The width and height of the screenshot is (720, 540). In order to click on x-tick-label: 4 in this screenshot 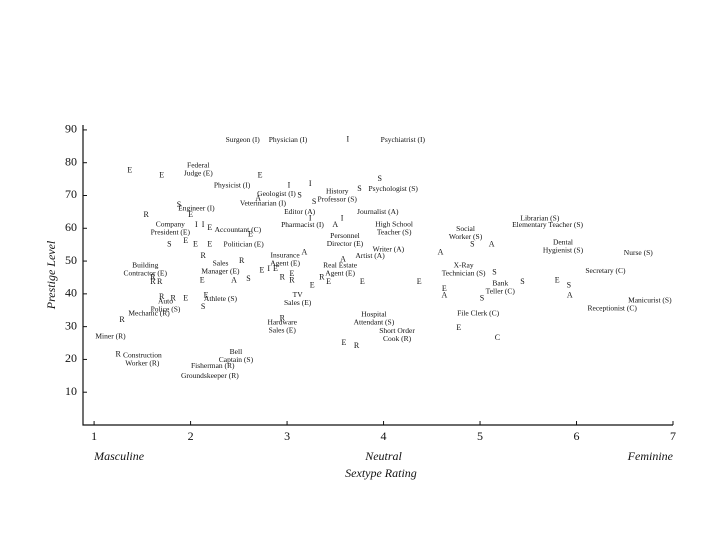, I will do `click(384, 436)`.